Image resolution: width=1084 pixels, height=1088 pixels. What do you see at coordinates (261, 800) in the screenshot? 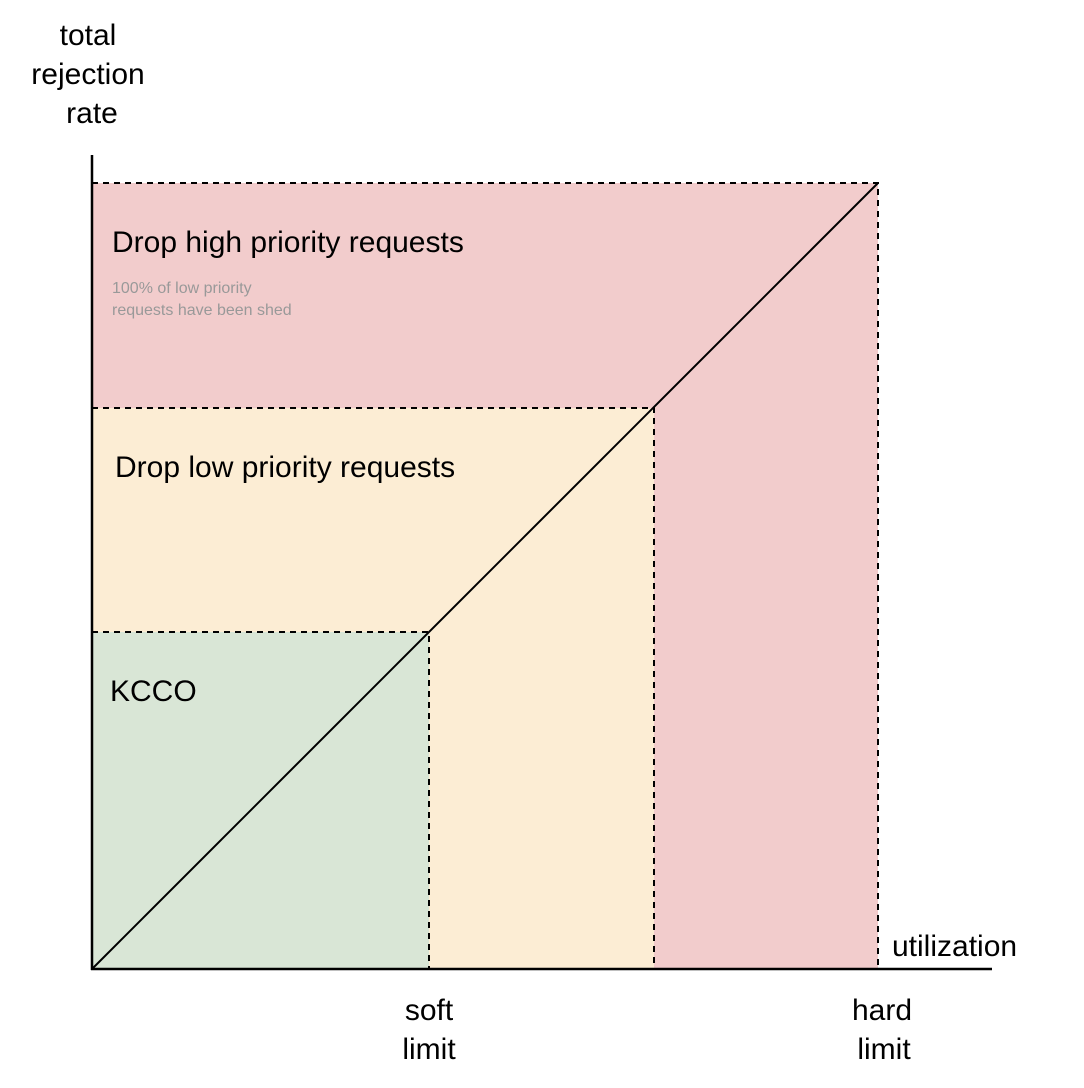
I see `zone-kcco-border` at bounding box center [261, 800].